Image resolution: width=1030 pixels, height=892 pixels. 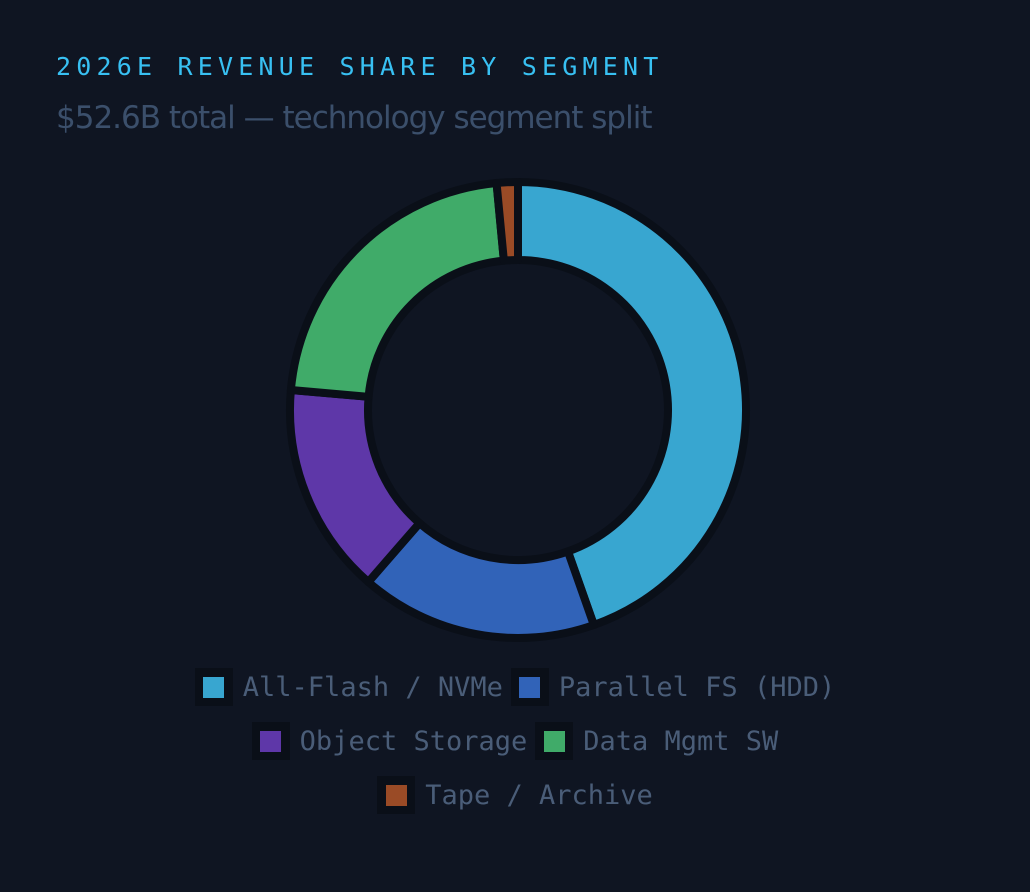 What do you see at coordinates (697, 687) in the screenshot?
I see `legend-label: Parallel FS (HDD)` at bounding box center [697, 687].